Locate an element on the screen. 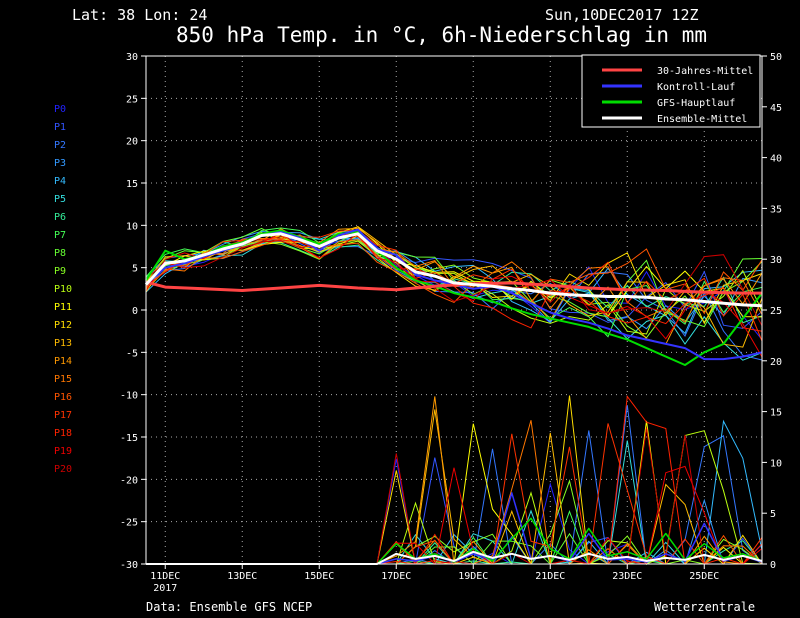 This screenshot has width=800, height=618. x-tick-label: 25DEC is located at coordinates (704, 576).